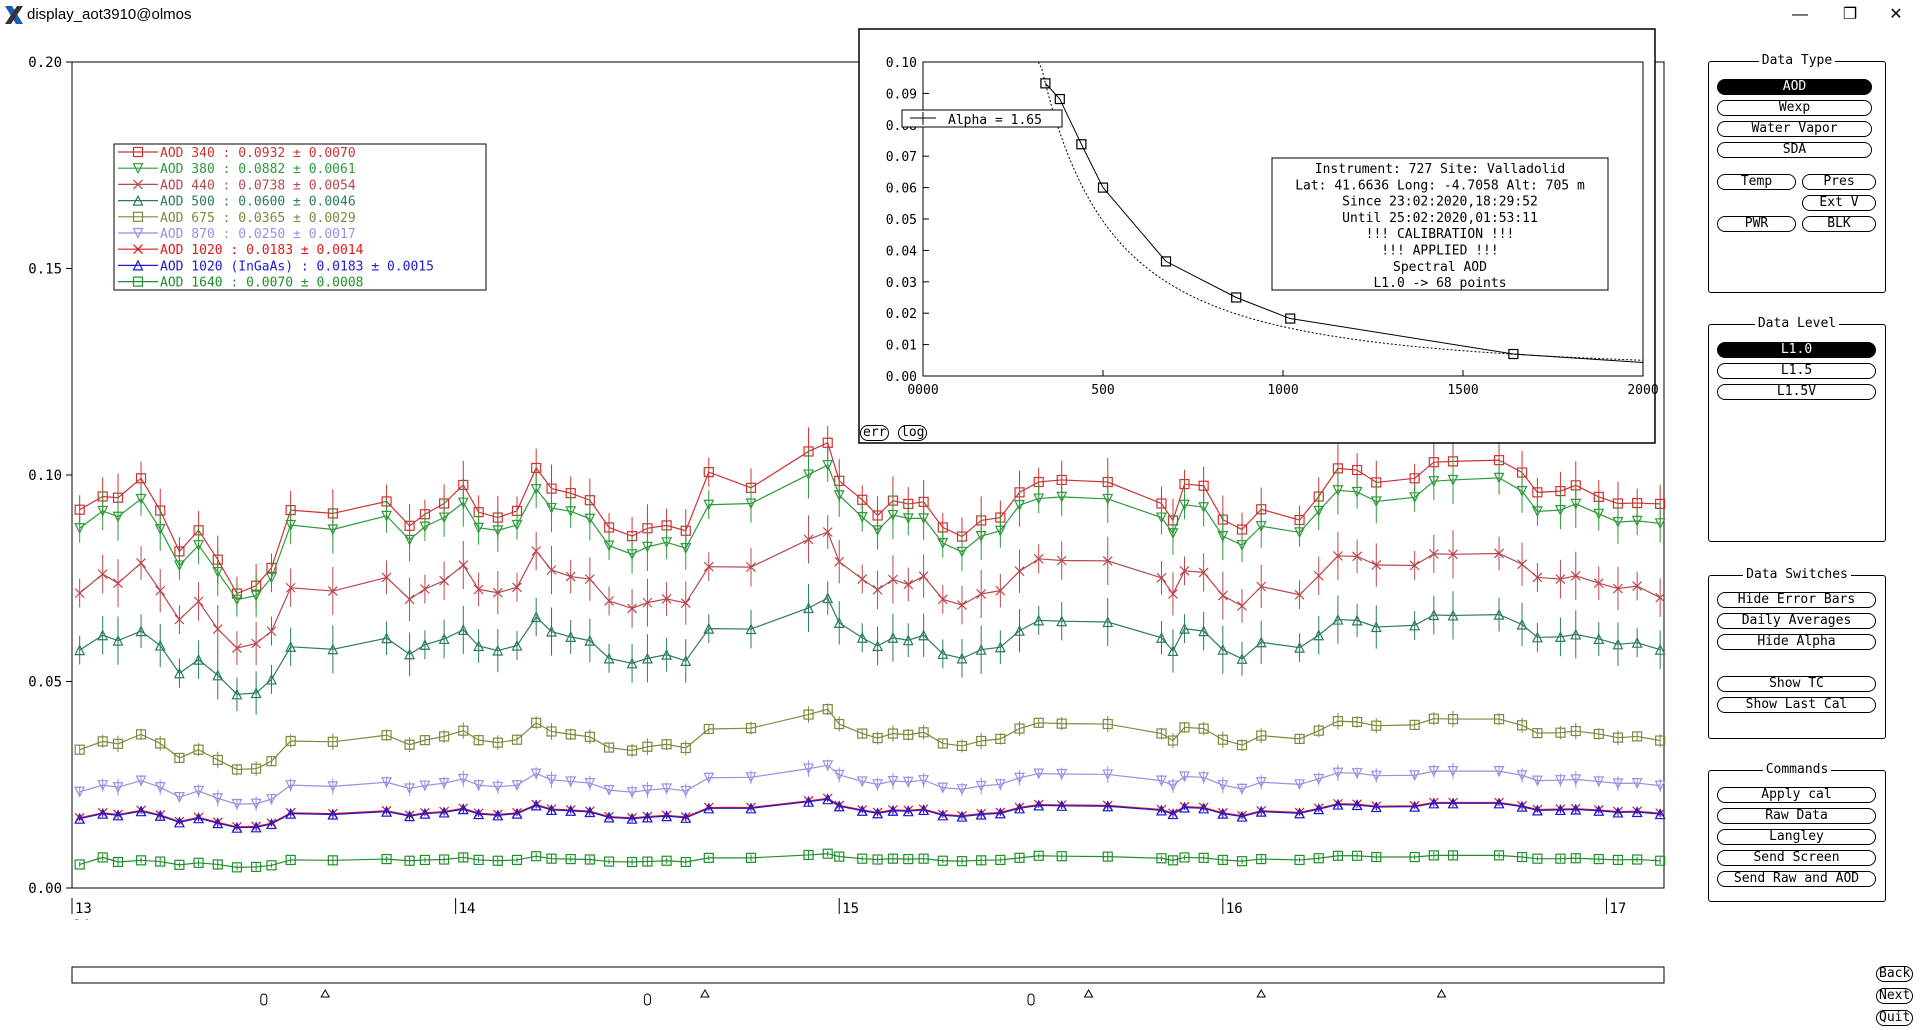 The height and width of the screenshot is (1030, 1920). Describe the element at coordinates (1756, 224) in the screenshot. I see `pwr-button: PWR` at that location.